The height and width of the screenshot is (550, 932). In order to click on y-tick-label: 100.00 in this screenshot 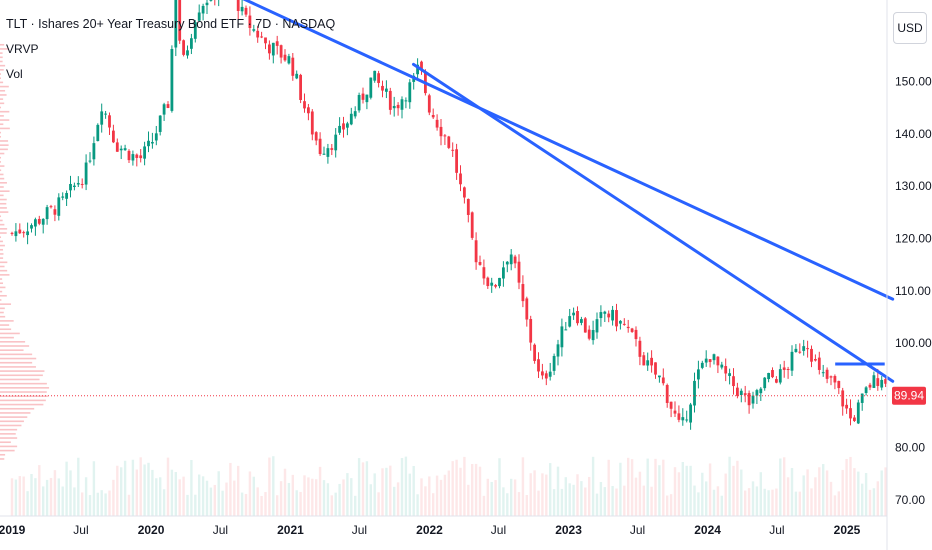, I will do `click(913, 343)`.